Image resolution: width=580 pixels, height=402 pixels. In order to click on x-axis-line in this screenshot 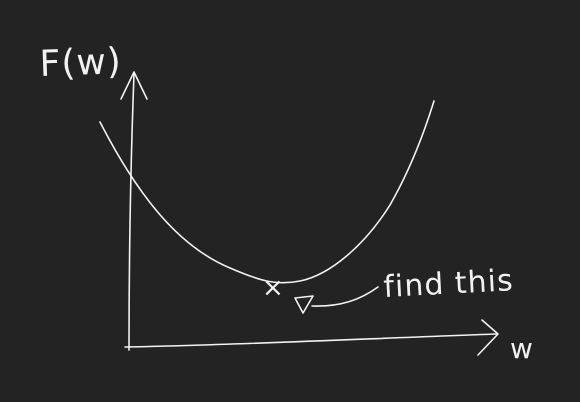, I will do `click(311, 340)`.